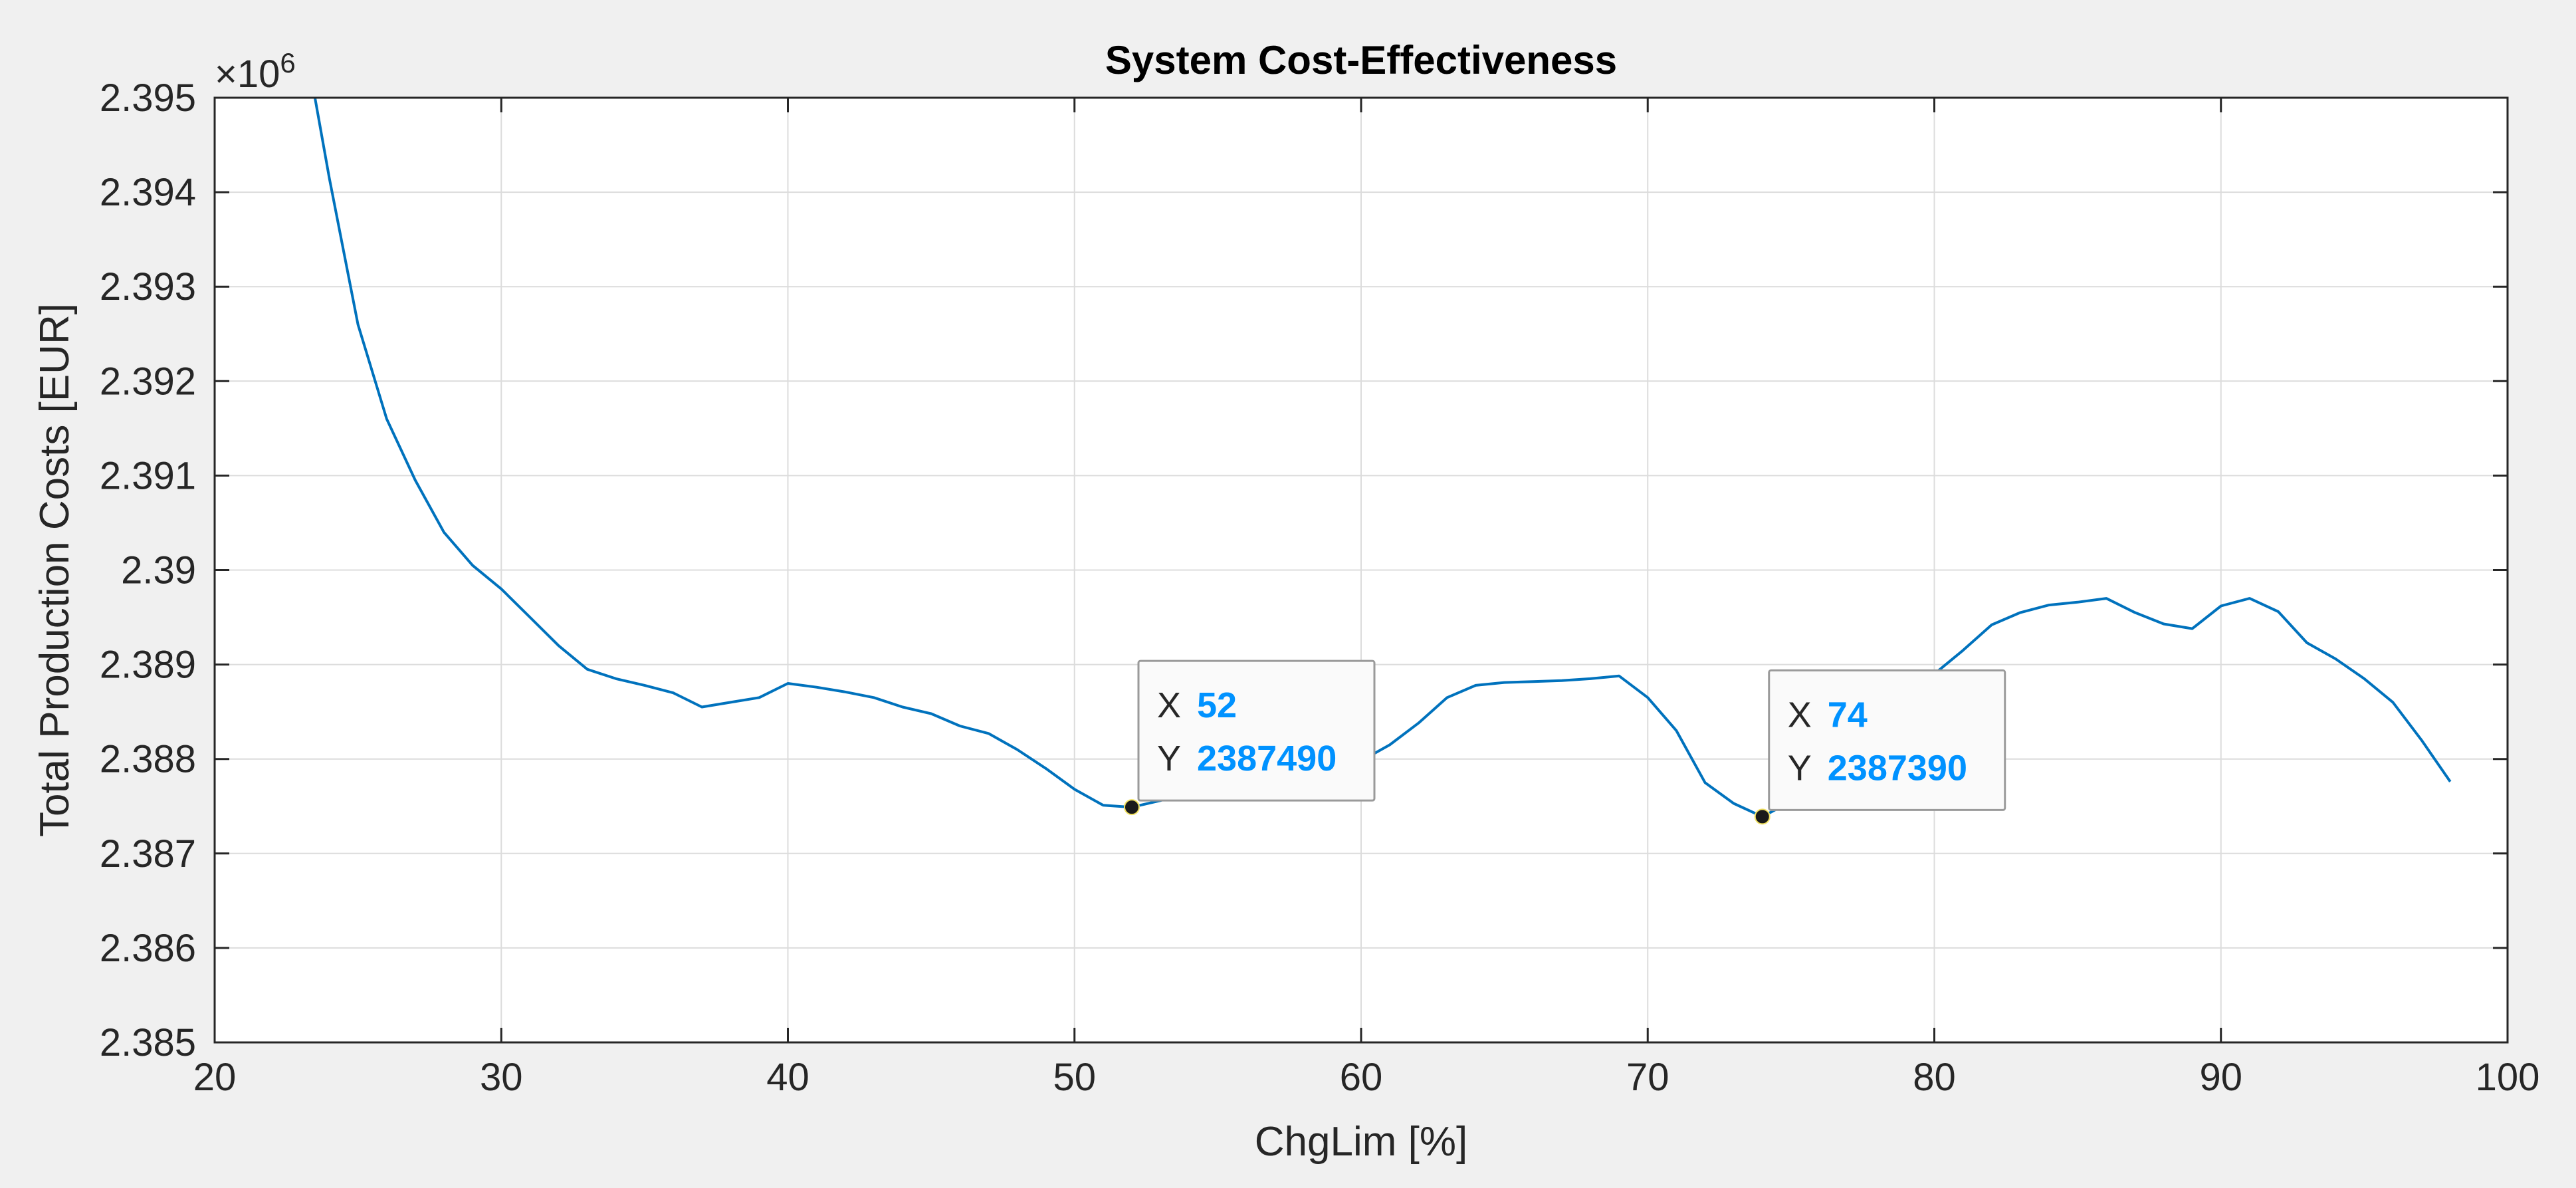 The width and height of the screenshot is (2576, 1188). What do you see at coordinates (787, 1077) in the screenshot?
I see `x-tick-label: 40` at bounding box center [787, 1077].